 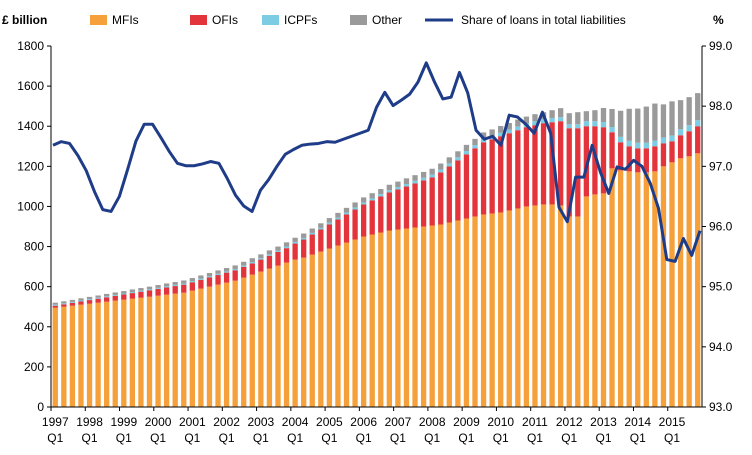 I want to click on x-tick-year: 1999, so click(x=123, y=422).